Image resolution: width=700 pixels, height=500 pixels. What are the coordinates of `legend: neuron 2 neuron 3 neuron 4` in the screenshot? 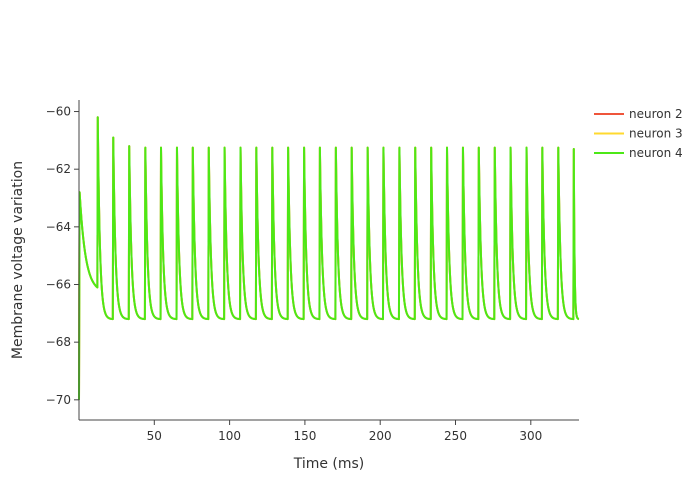 It's located at (638, 133).